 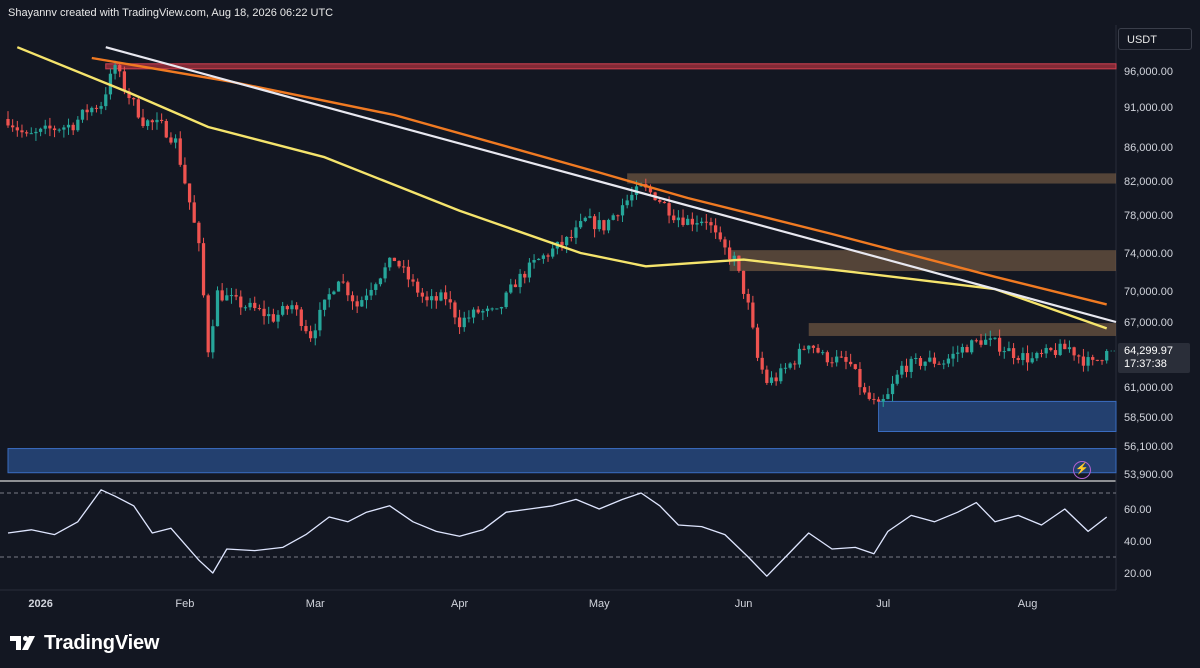 What do you see at coordinates (744, 604) in the screenshot?
I see `time-tick-label: Jun` at bounding box center [744, 604].